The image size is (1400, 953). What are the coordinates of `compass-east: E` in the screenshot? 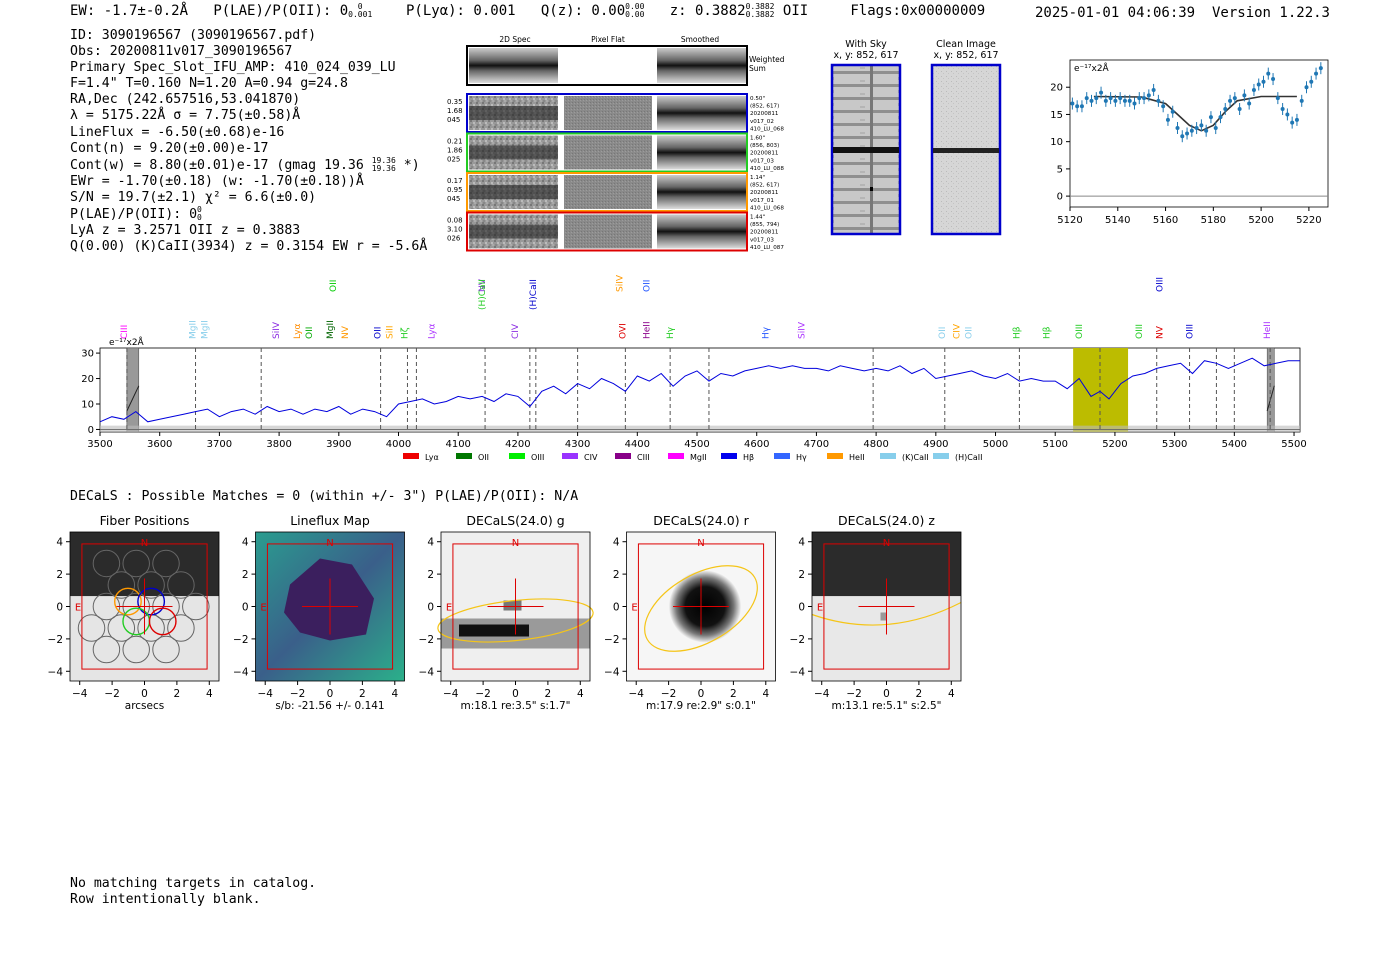 It's located at (634, 608).